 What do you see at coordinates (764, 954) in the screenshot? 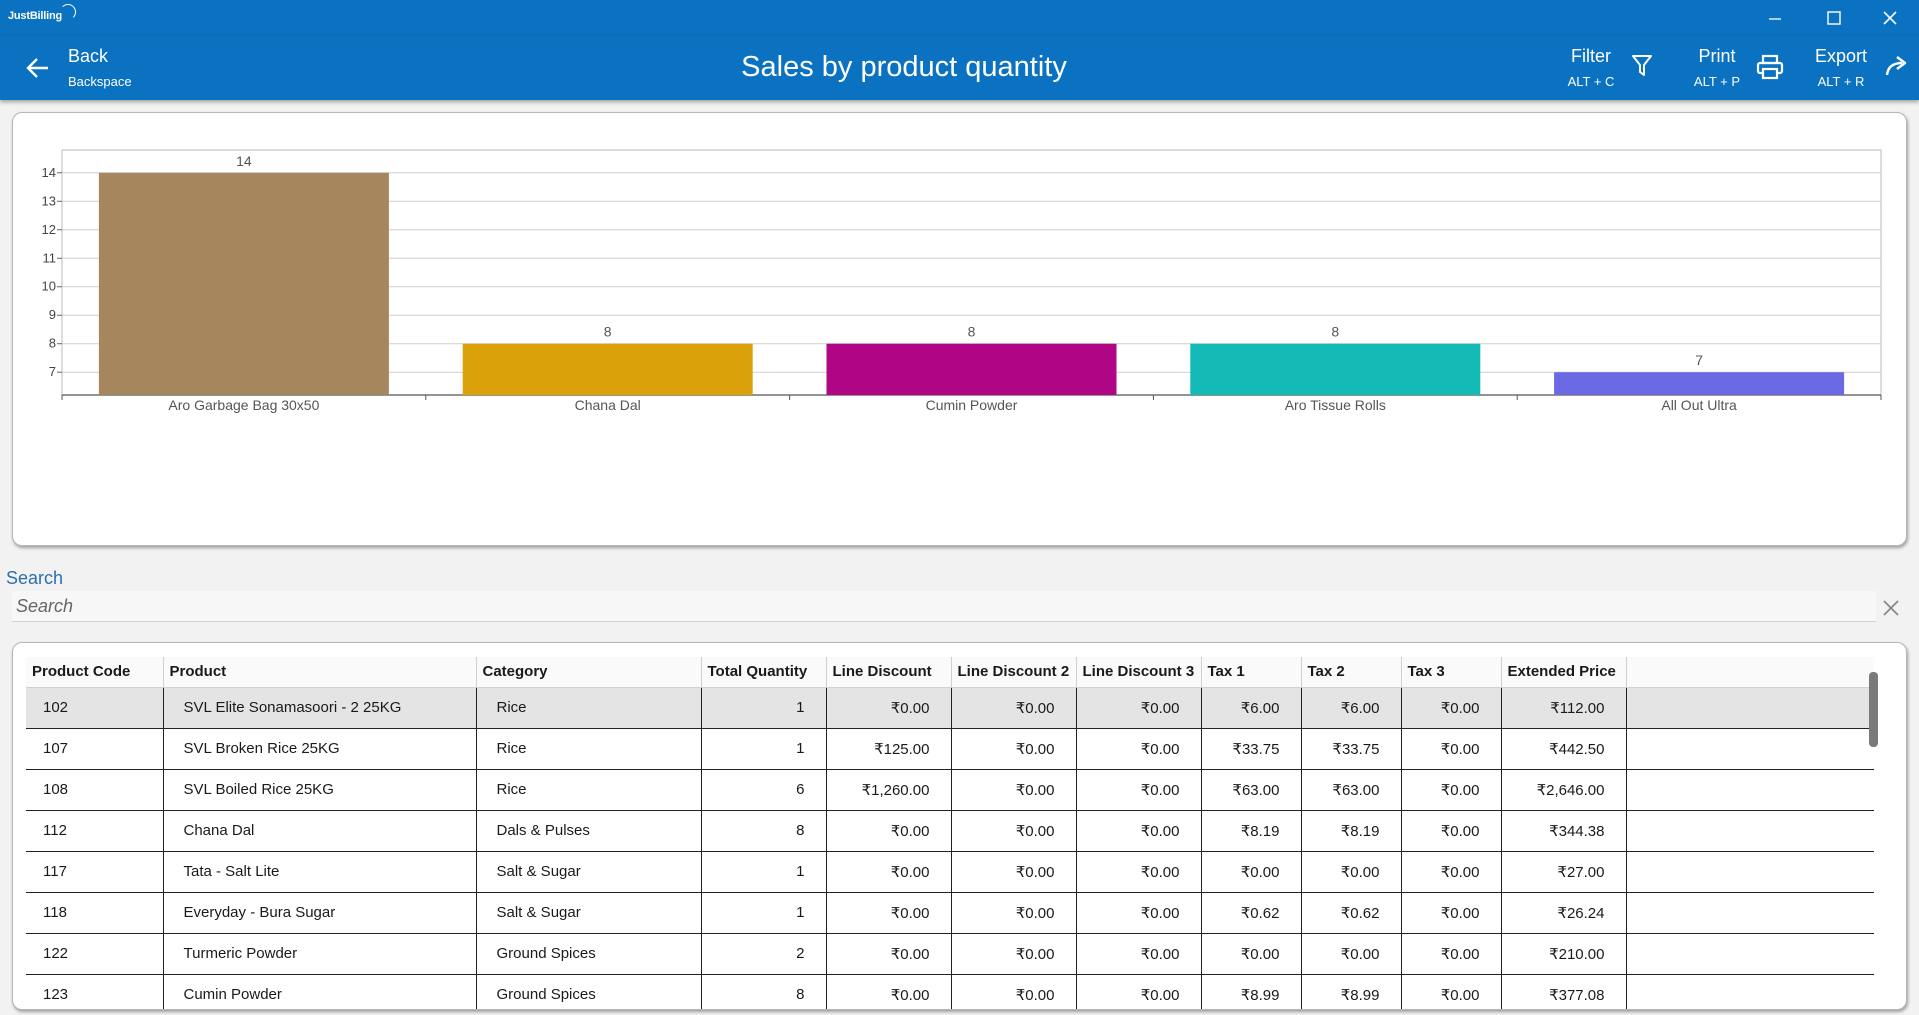
I see `table-cell: 2` at bounding box center [764, 954].